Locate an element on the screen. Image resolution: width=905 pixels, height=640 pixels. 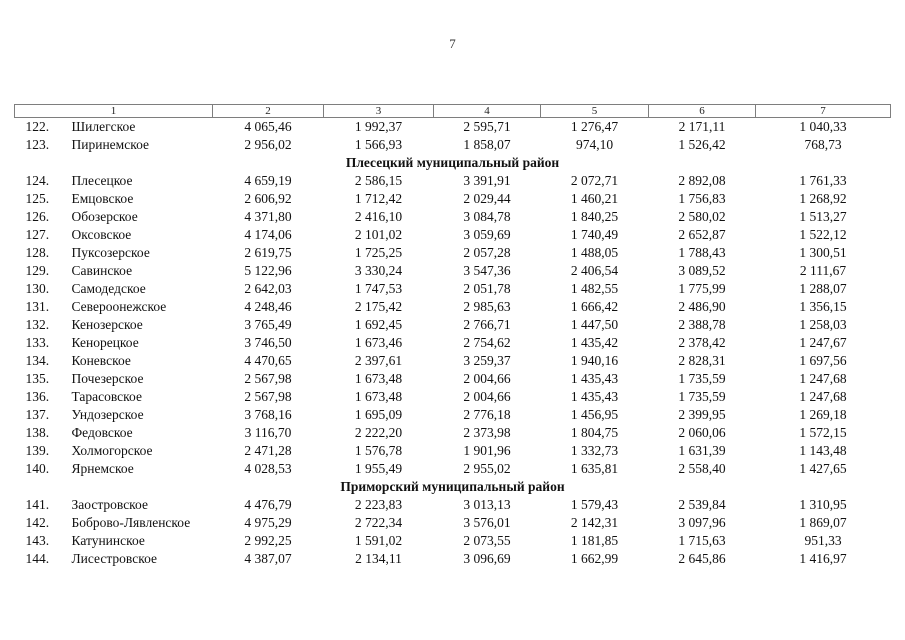
value-cell: 2 222,20 is located at coordinates (378, 432).